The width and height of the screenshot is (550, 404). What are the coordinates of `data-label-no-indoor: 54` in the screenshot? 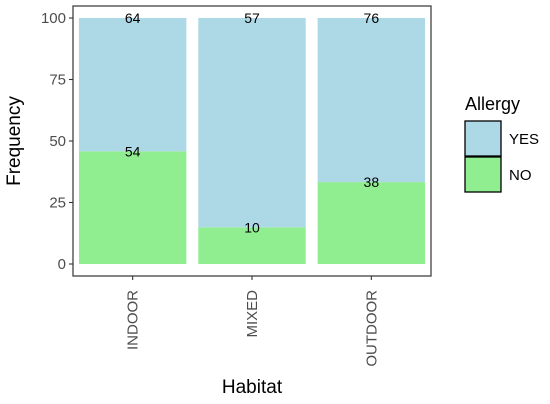 It's located at (133, 151).